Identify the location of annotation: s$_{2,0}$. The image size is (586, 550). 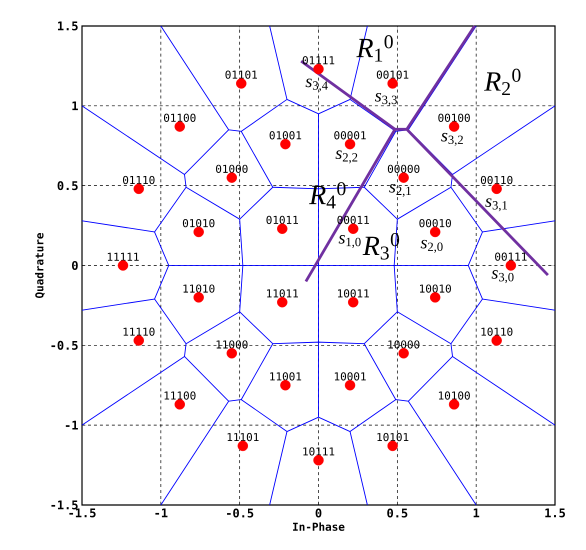
(431, 246).